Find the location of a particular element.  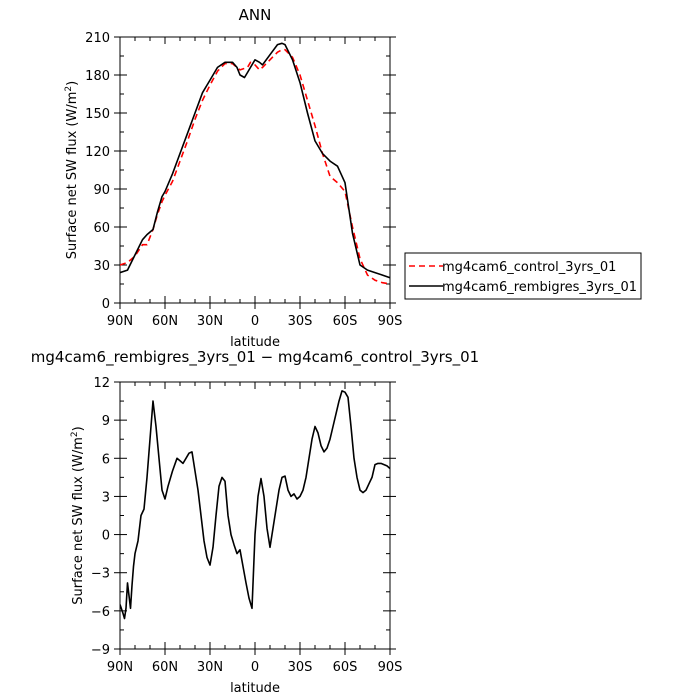

y-tick-label: 180 is located at coordinates (97, 76).